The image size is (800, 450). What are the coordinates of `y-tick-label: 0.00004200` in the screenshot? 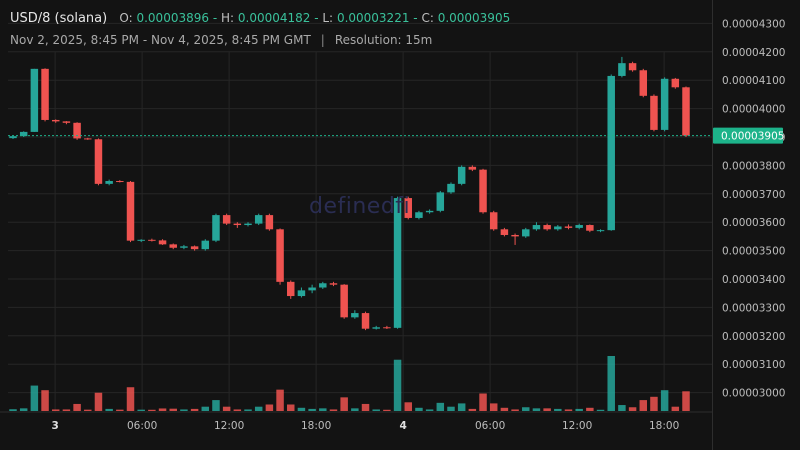 It's located at (753, 53).